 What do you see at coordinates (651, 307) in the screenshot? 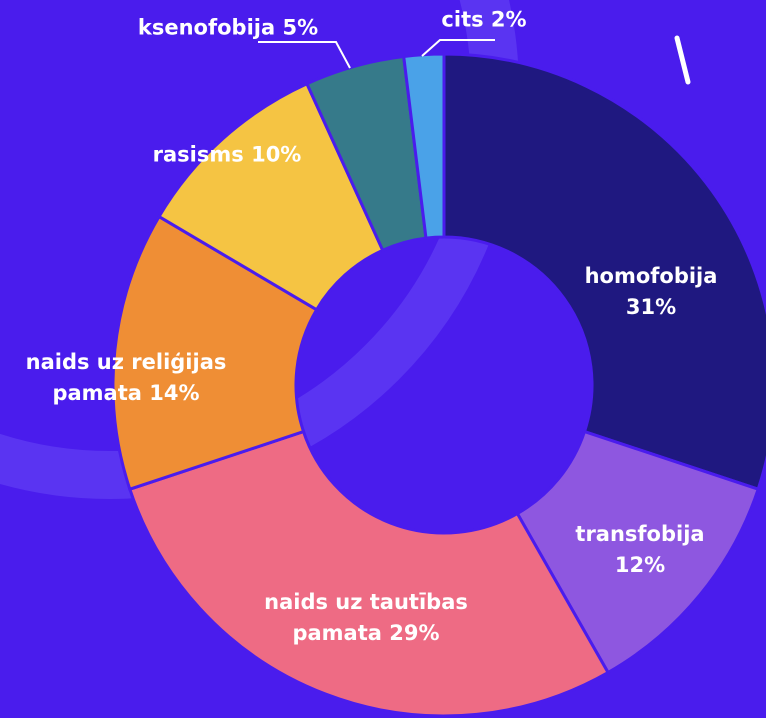
I see `value-label: 31%` at bounding box center [651, 307].